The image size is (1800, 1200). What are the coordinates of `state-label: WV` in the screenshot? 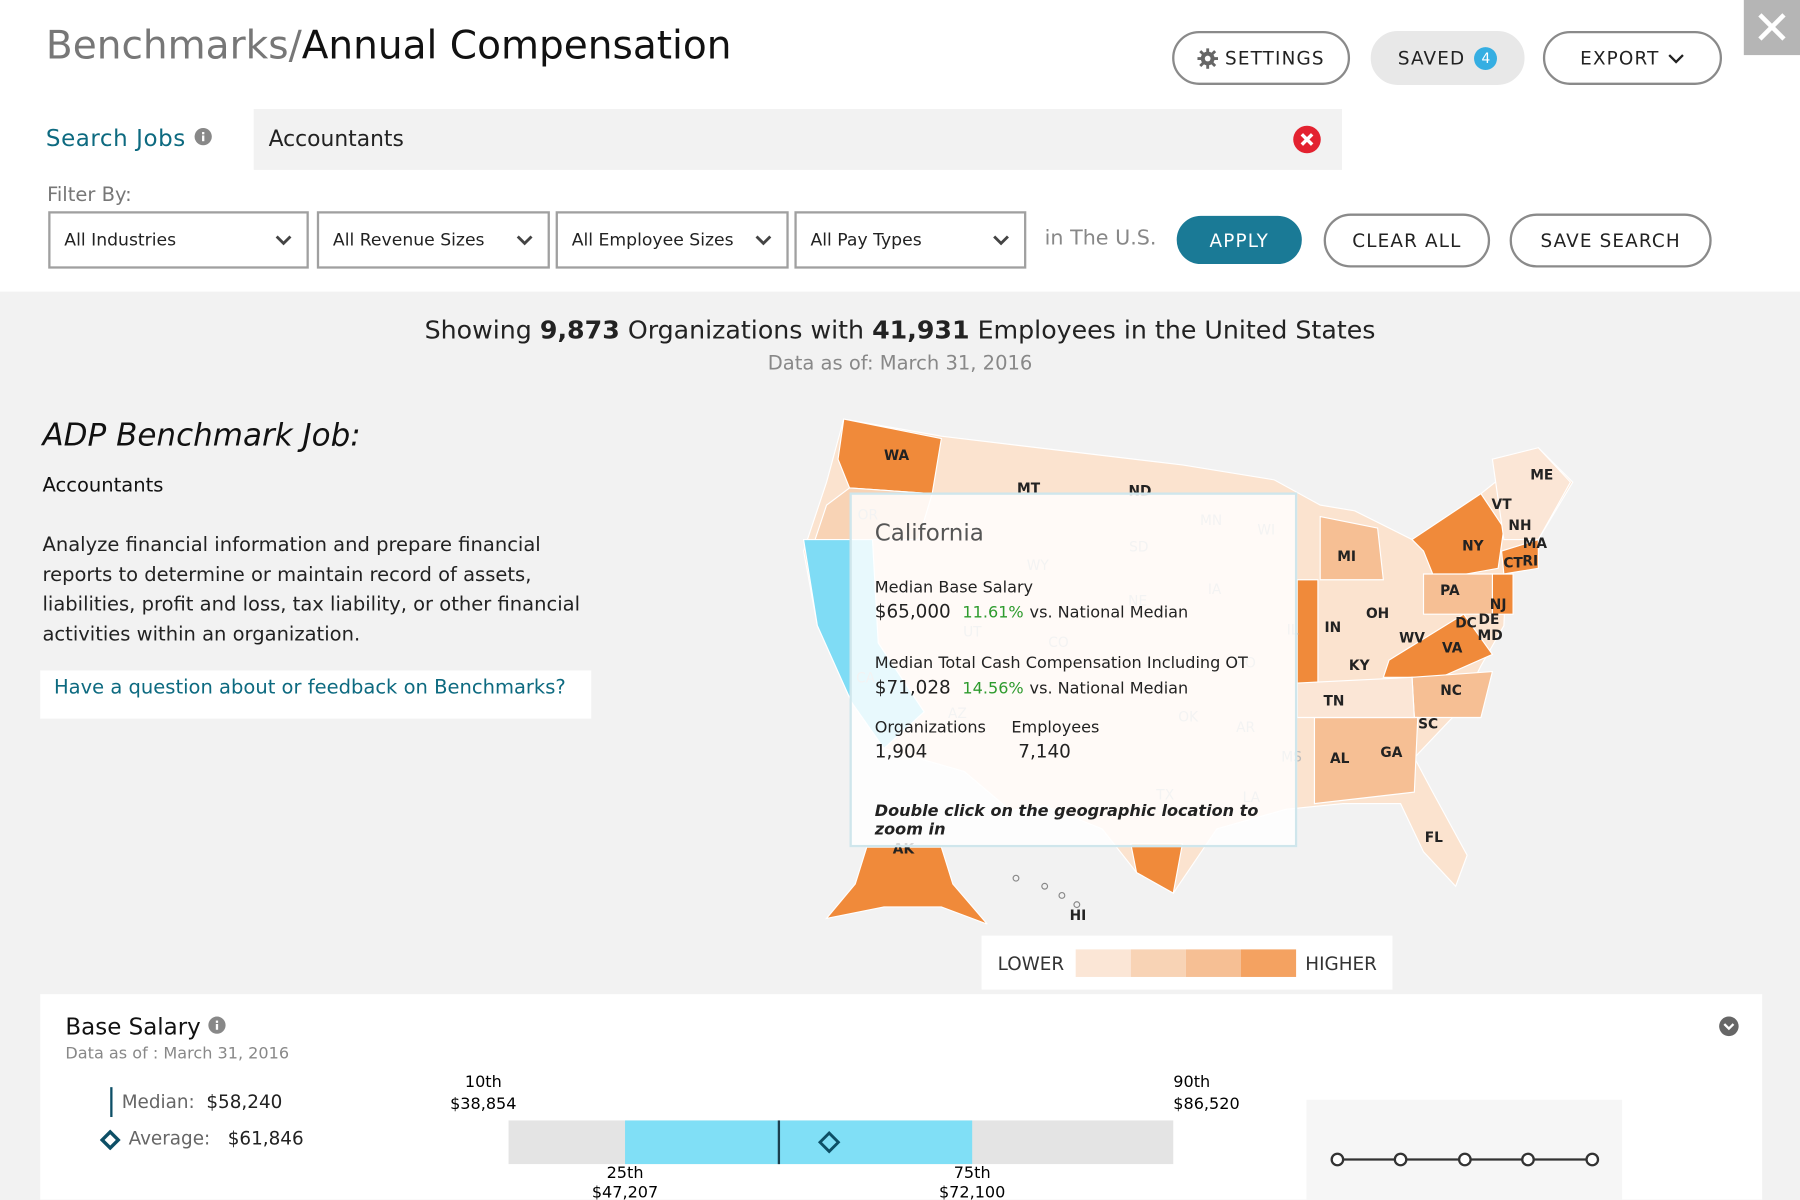 It's located at (1412, 638).